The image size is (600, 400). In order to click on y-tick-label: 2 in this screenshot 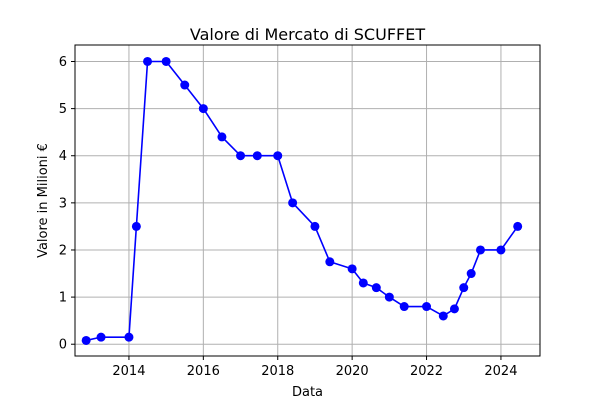, I will do `click(63, 250)`.